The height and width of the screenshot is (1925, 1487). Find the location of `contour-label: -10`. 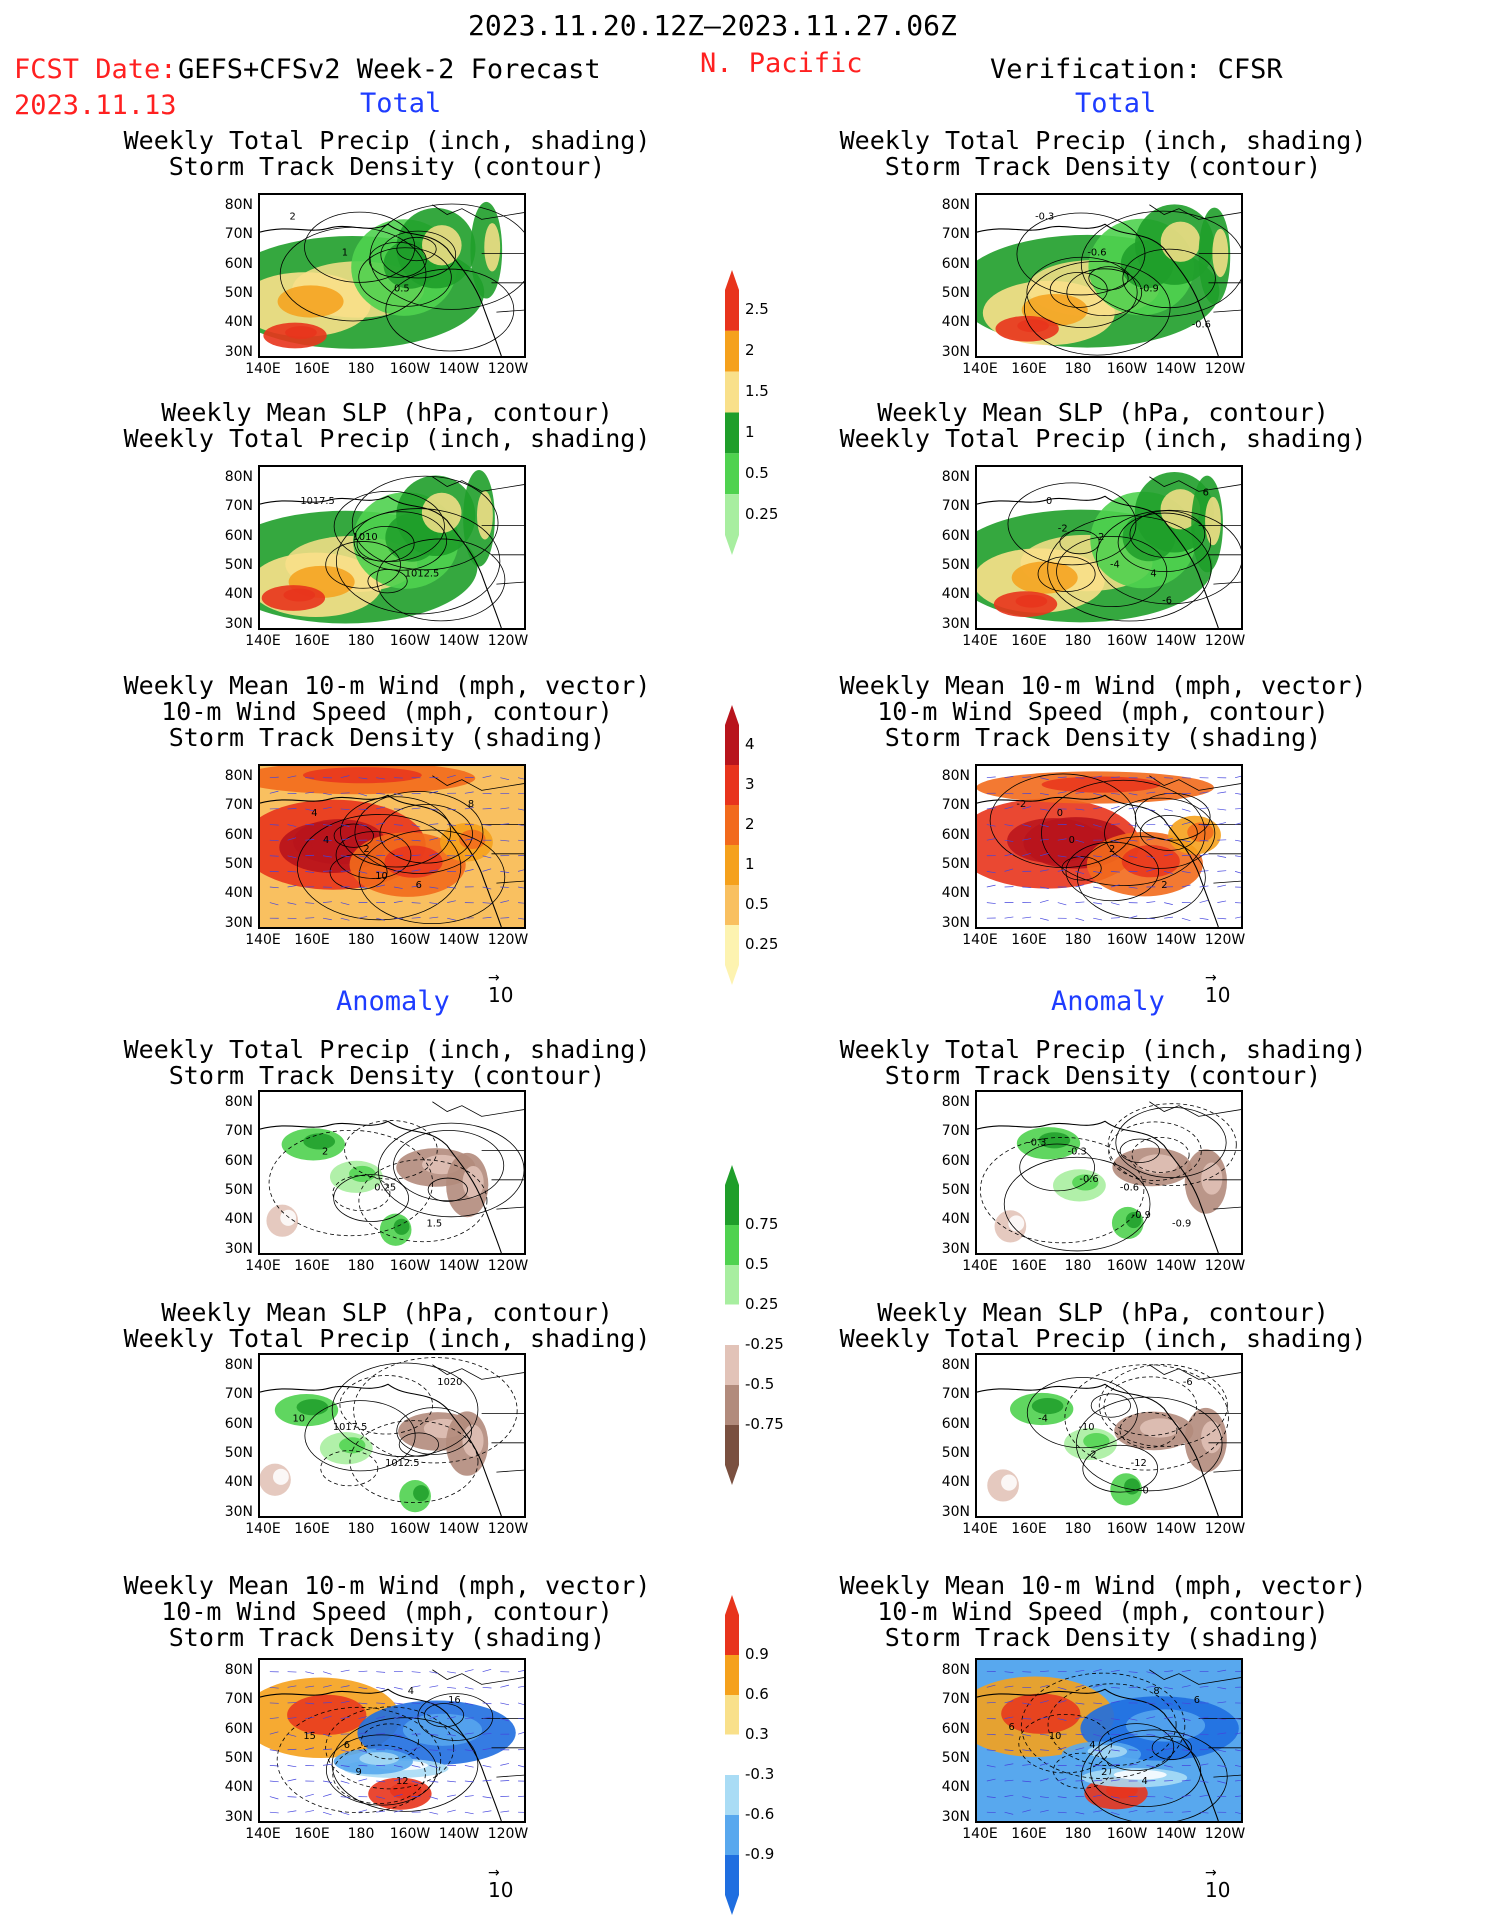

contour-label: -10 is located at coordinates (1086, 1427).